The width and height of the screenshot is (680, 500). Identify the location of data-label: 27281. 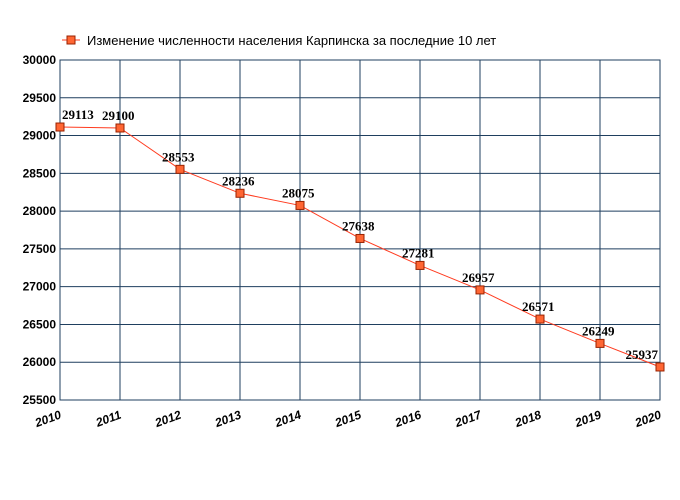
(418, 252).